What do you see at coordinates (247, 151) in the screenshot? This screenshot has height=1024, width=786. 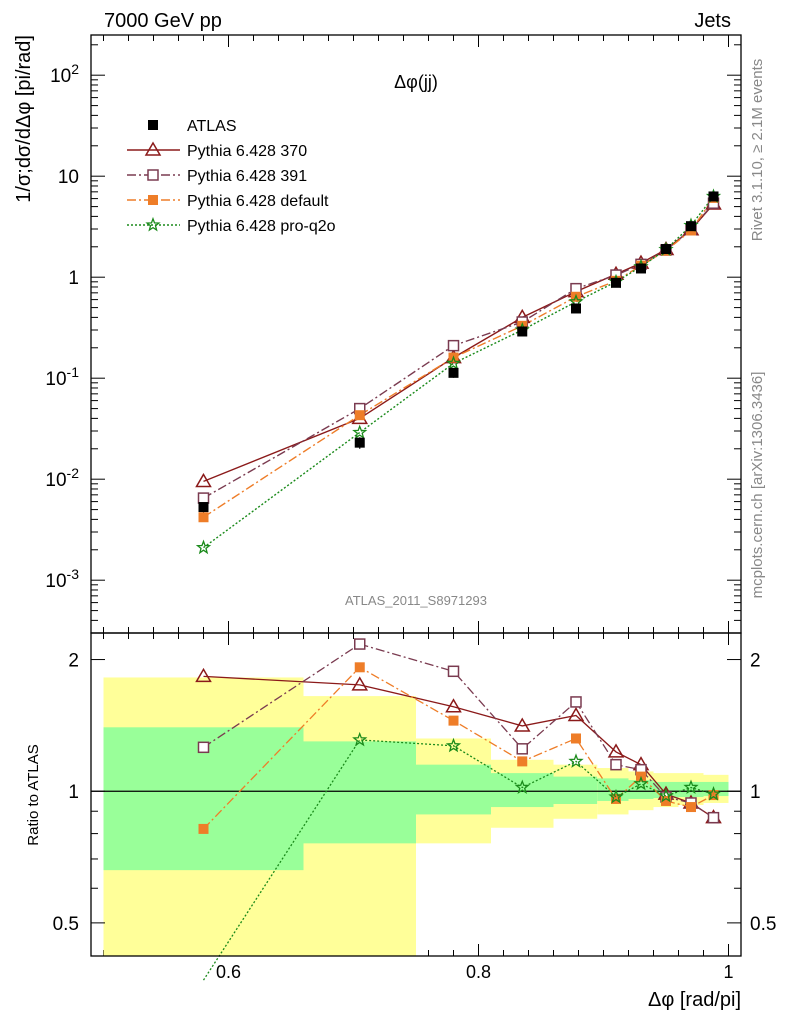 I see `legend-label: Pythia 6.428 370` at bounding box center [247, 151].